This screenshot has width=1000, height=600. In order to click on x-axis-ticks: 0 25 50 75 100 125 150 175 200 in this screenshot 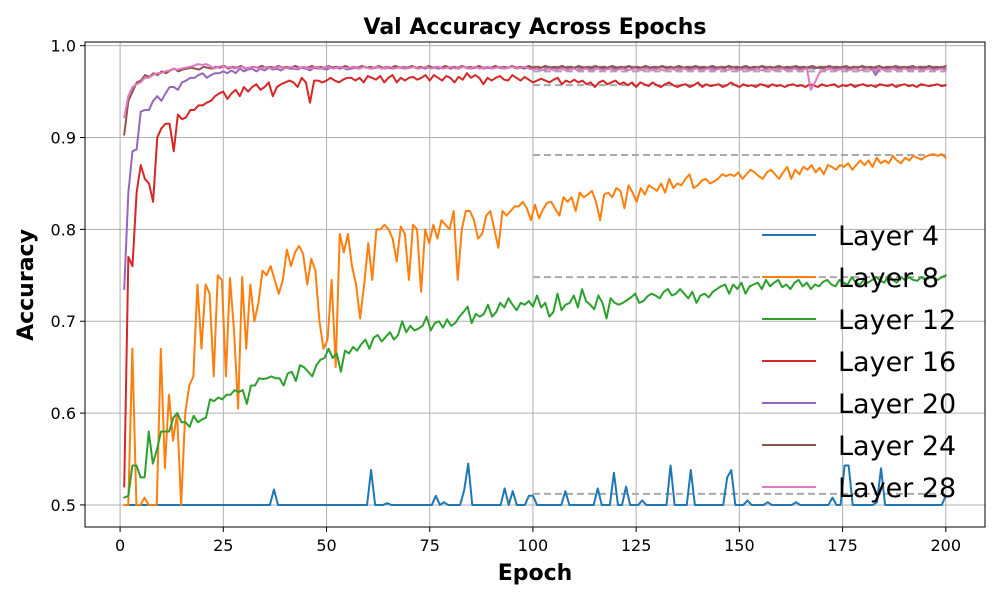, I will do `click(538, 541)`.